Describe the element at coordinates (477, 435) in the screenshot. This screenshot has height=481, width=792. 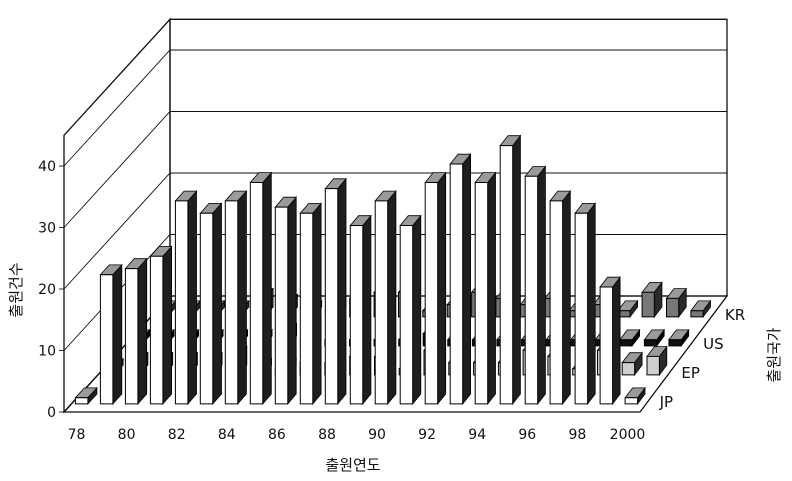
I see `x-tick-label: 94` at that location.